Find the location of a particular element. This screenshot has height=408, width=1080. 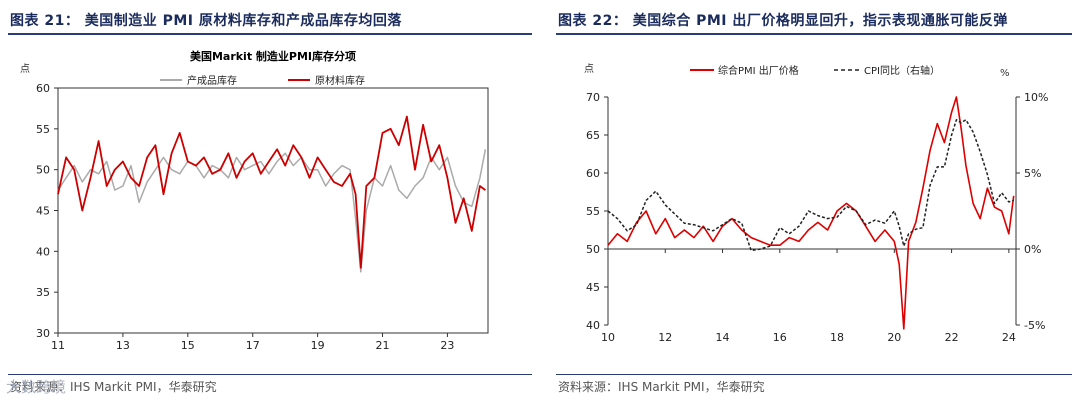

x-tick-label: 21 is located at coordinates (383, 345).